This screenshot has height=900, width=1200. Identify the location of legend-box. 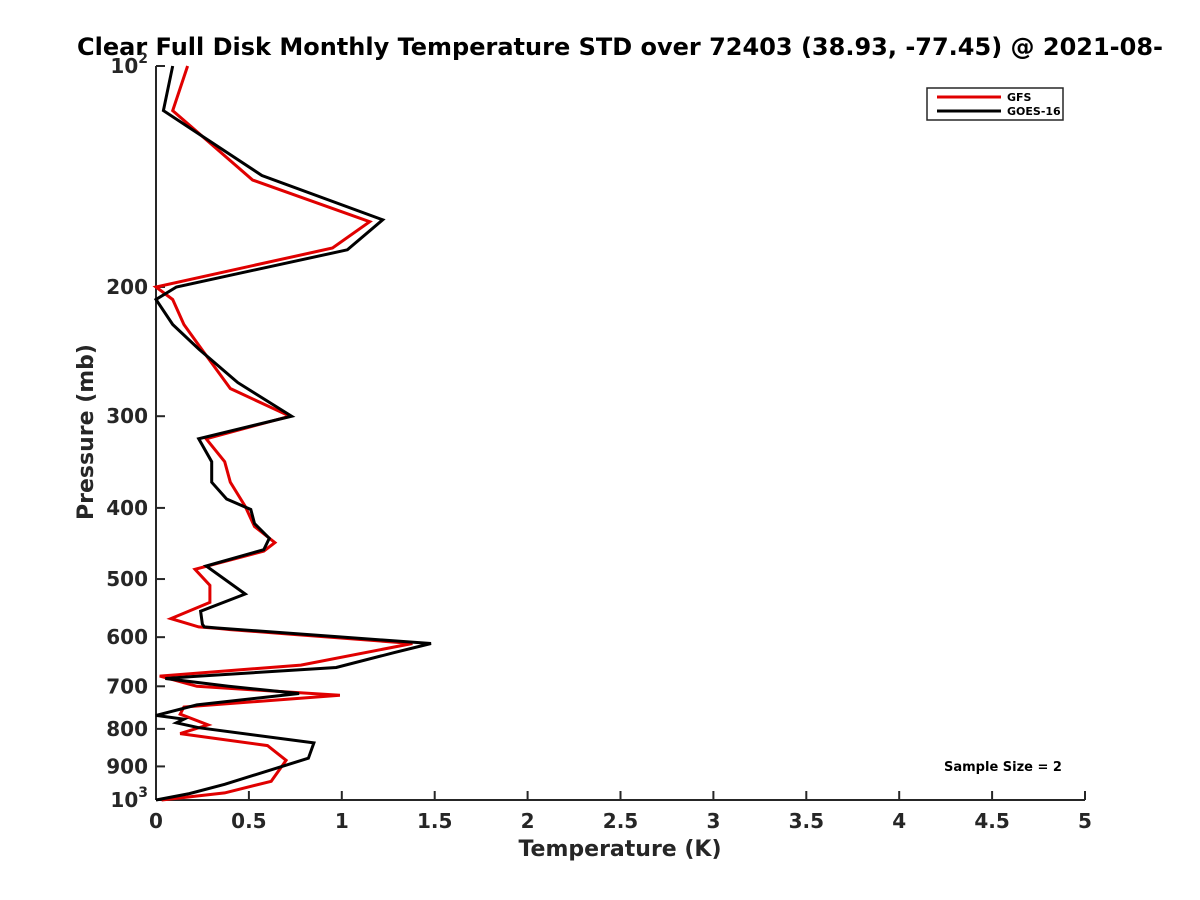
(995, 104).